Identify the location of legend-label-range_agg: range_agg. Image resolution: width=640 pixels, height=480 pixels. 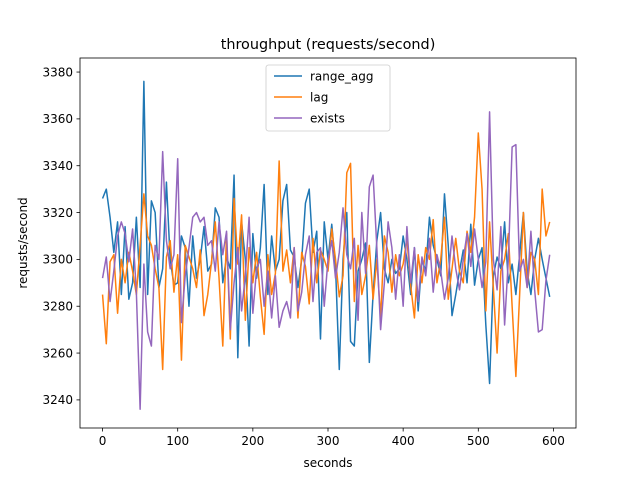
(341, 76).